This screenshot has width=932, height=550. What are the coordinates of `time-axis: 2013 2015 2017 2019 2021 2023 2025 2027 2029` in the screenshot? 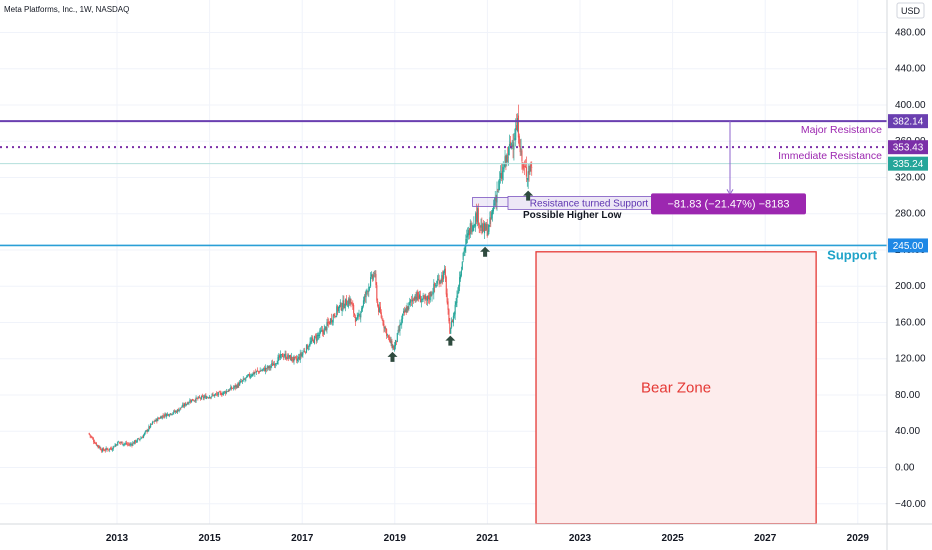 It's located at (487, 538).